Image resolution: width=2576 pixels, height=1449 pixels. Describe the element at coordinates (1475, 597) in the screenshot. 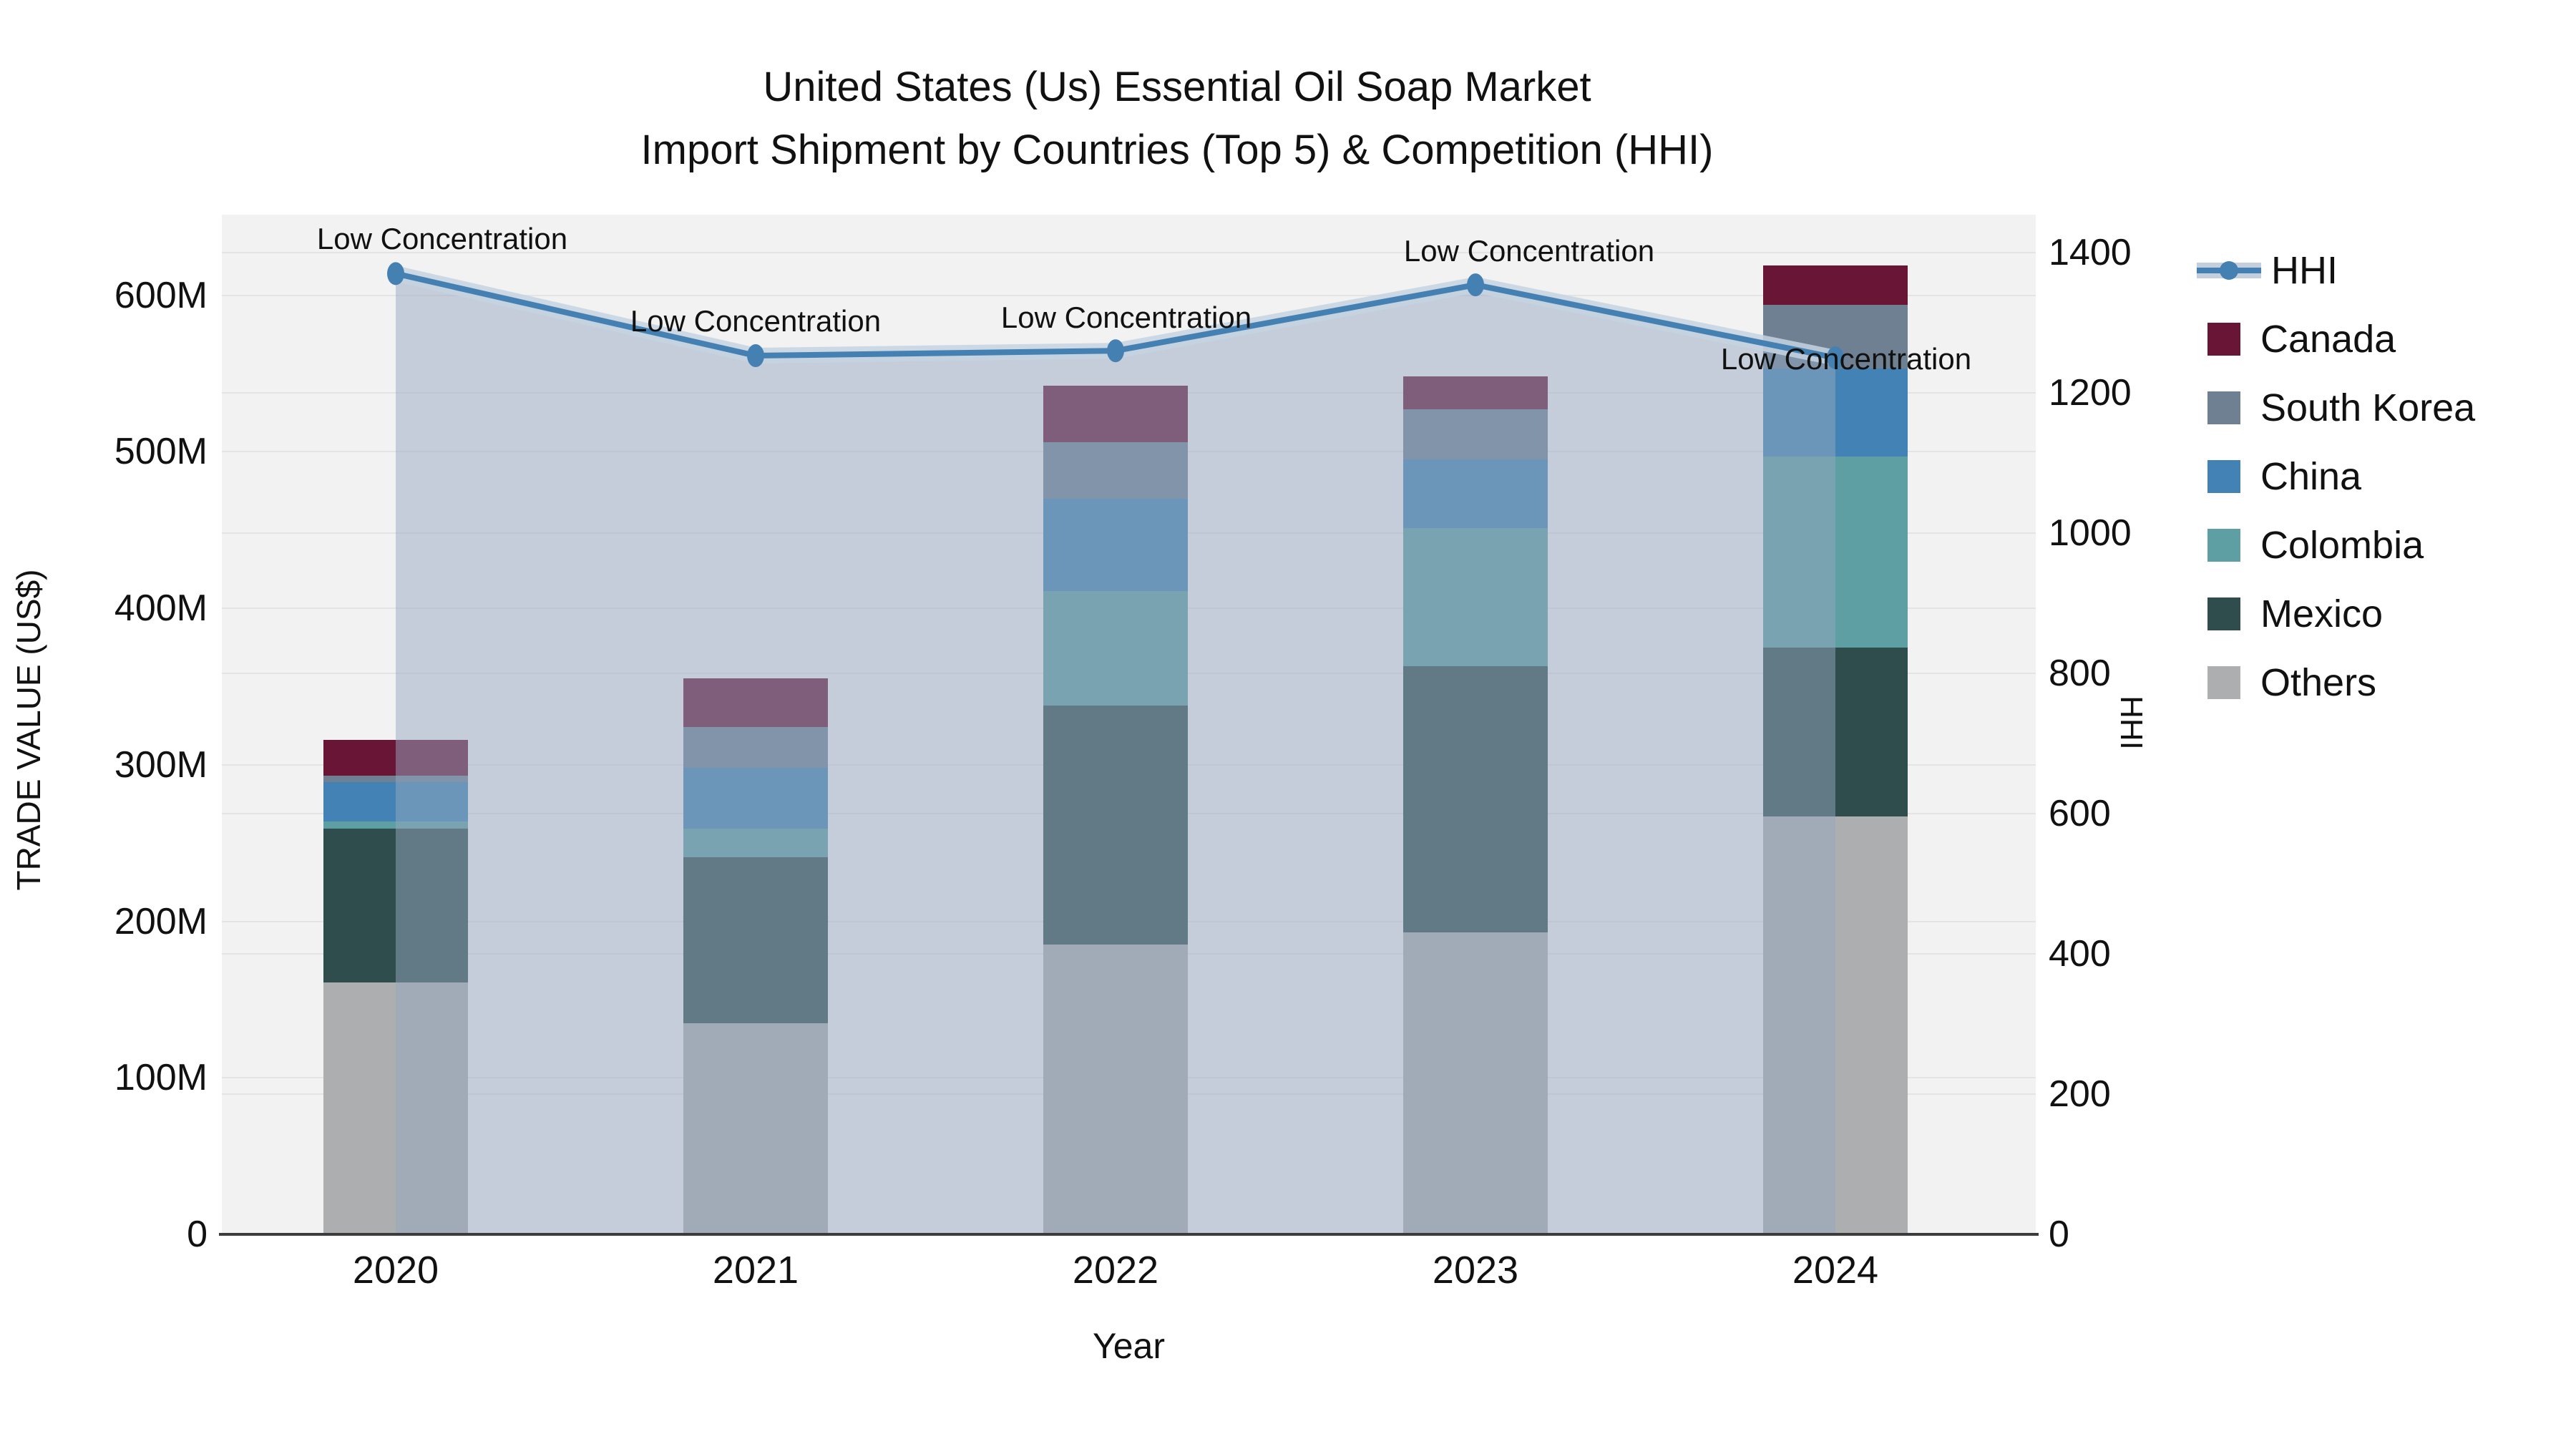

I see `bar-segment-colombia-2023` at that location.